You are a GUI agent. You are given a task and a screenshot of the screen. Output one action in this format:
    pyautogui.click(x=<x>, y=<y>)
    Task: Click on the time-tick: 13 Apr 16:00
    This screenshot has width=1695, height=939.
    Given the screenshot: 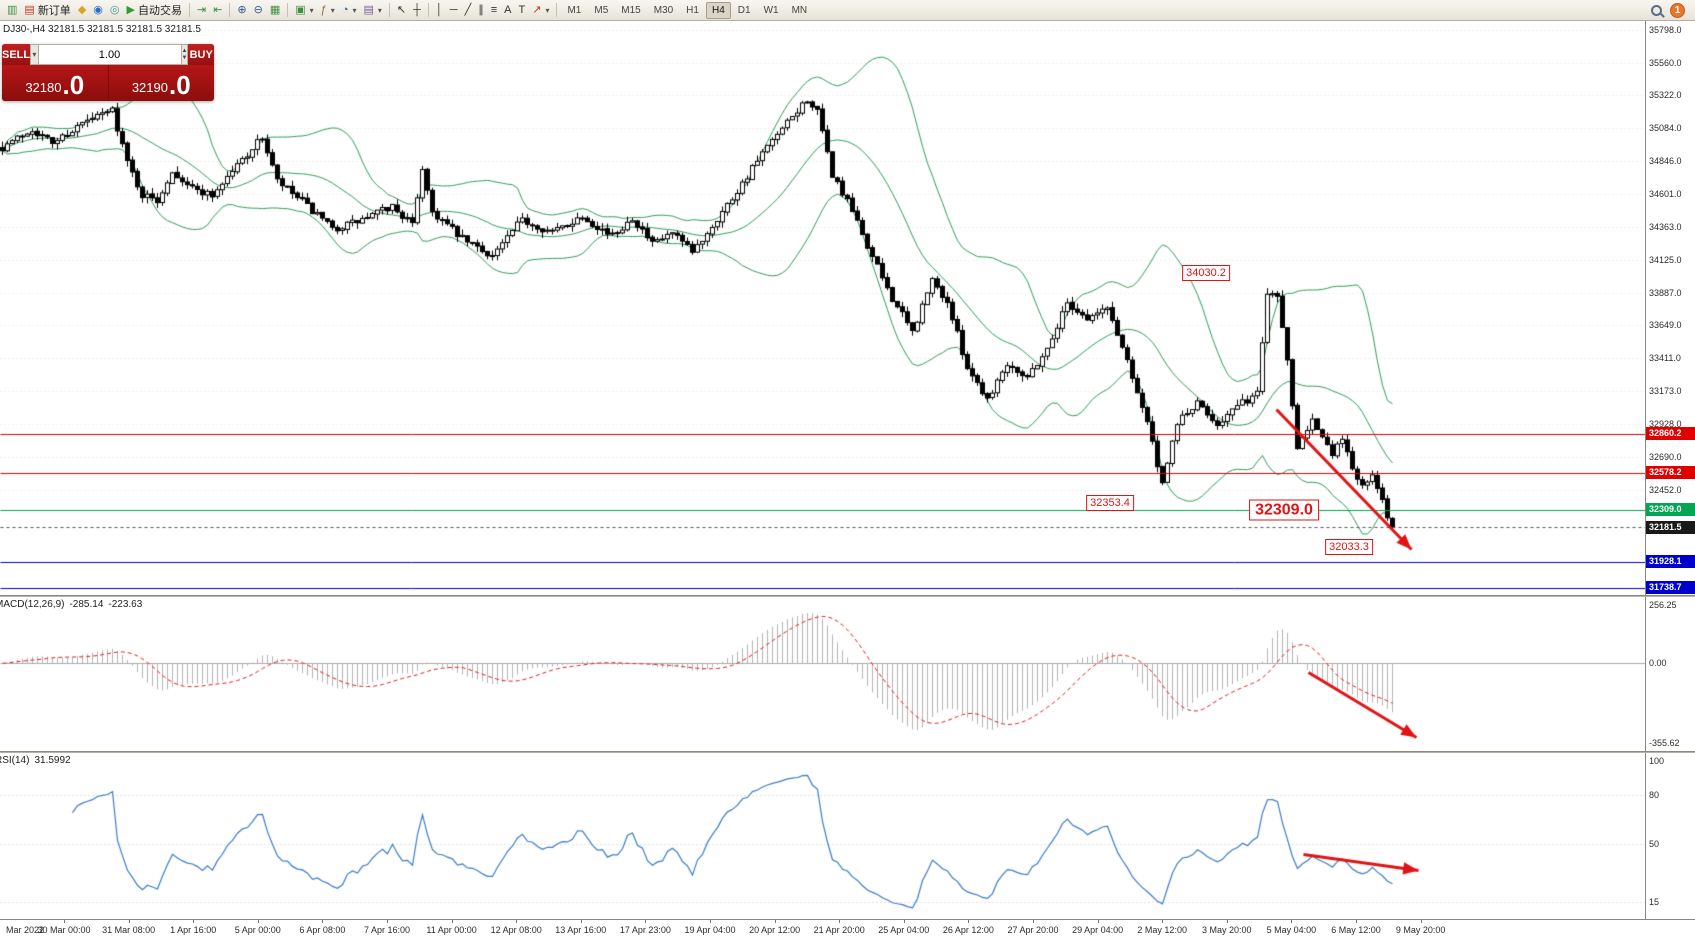 What is the action you would take?
    pyautogui.click(x=581, y=930)
    